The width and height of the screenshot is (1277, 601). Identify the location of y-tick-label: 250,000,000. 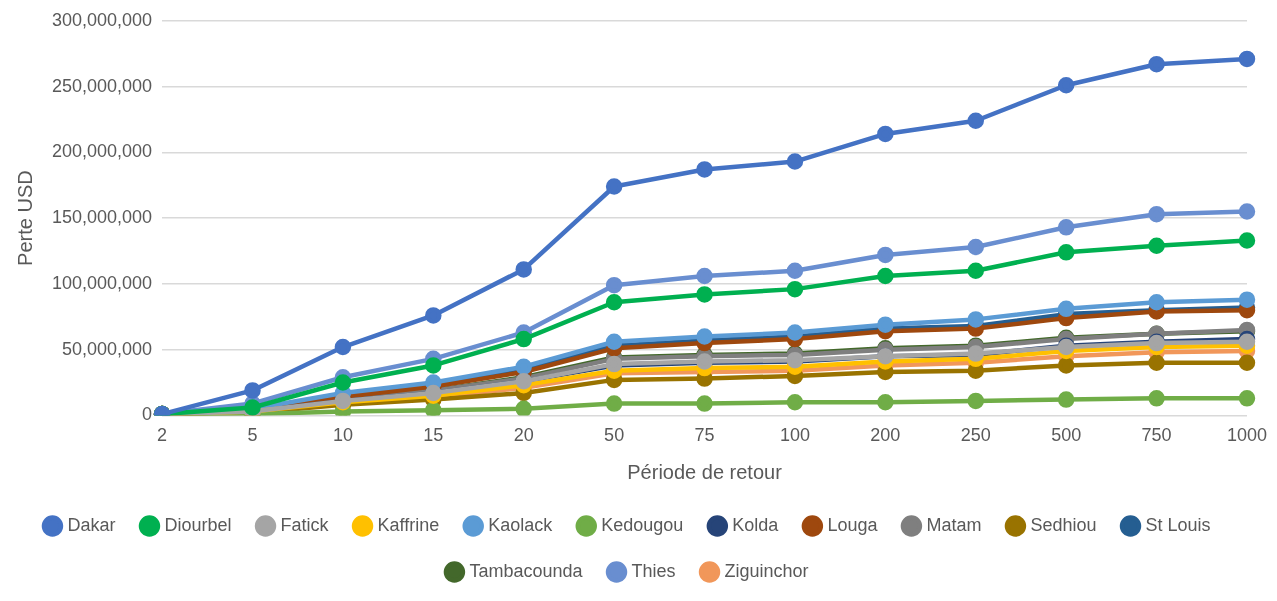
(102, 85).